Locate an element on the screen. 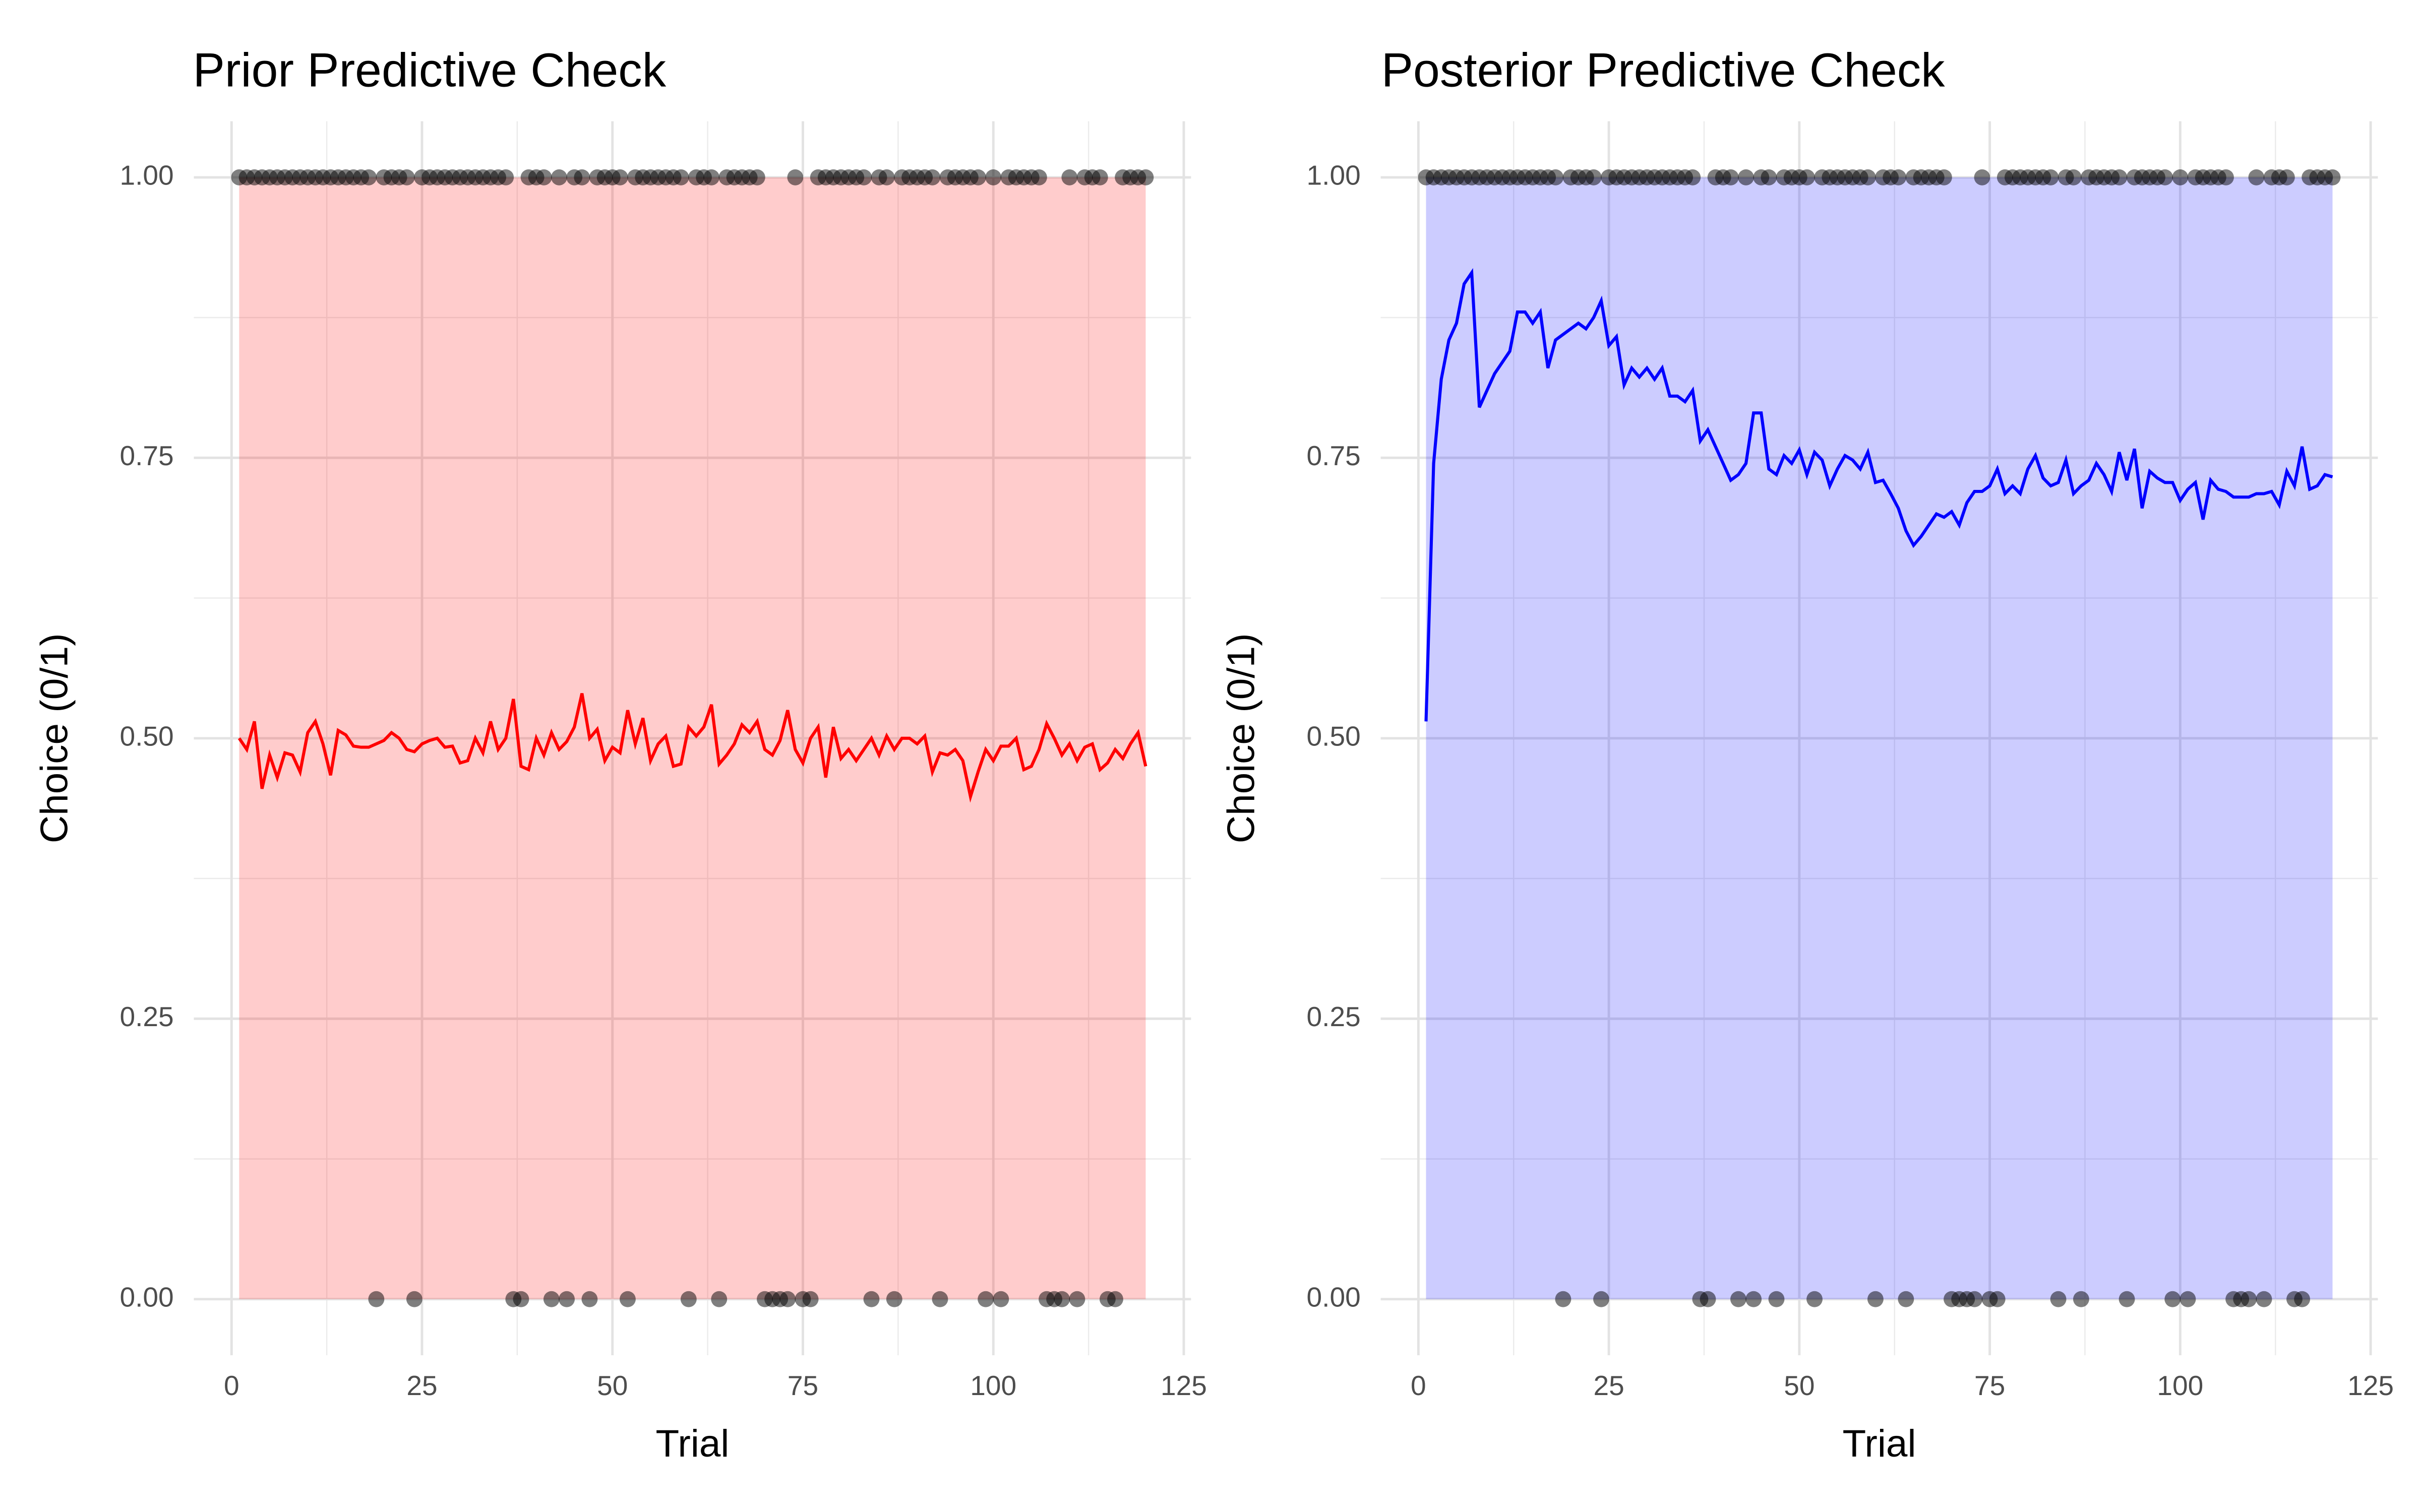 This screenshot has width=2420, height=1512. chart-title: Prior Predictive Check is located at coordinates (430, 70).